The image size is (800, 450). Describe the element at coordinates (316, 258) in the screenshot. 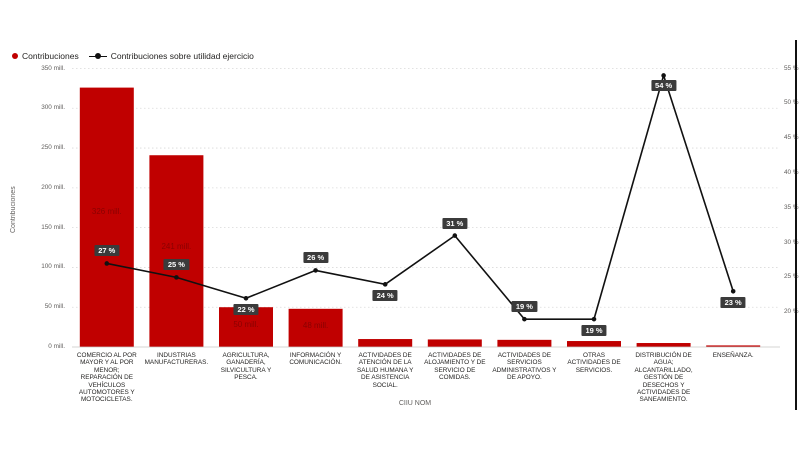

I see `line-data-label: 26 %` at that location.